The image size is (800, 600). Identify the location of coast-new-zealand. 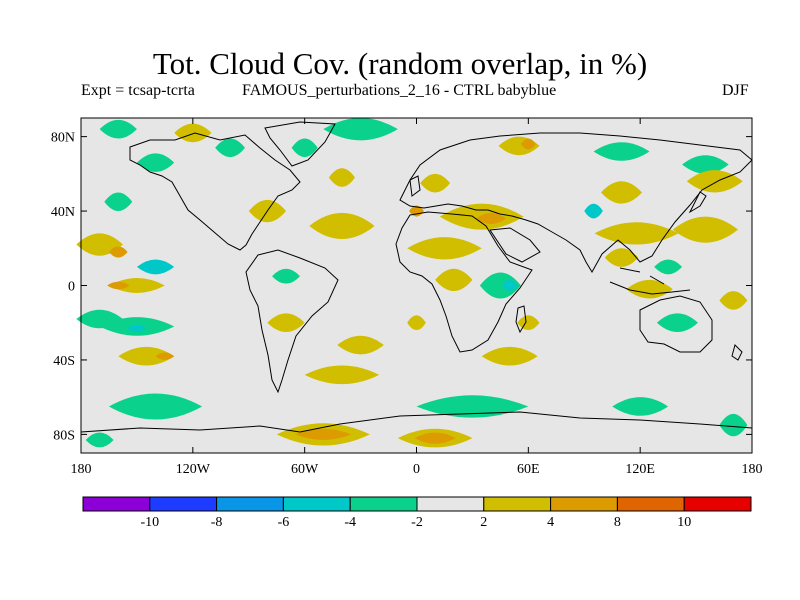
(737, 352).